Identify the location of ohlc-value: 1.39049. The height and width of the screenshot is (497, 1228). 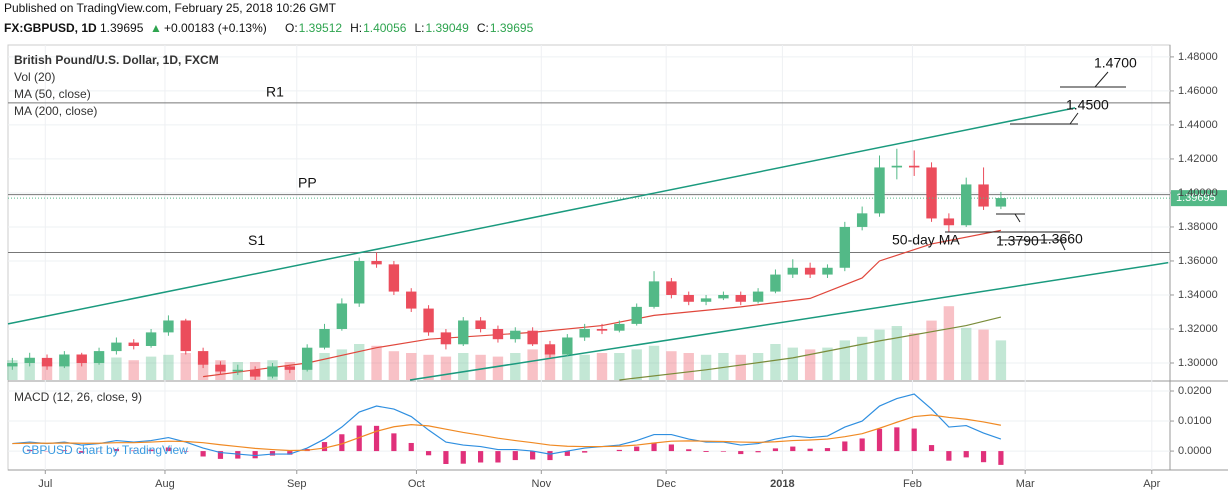
(447, 28).